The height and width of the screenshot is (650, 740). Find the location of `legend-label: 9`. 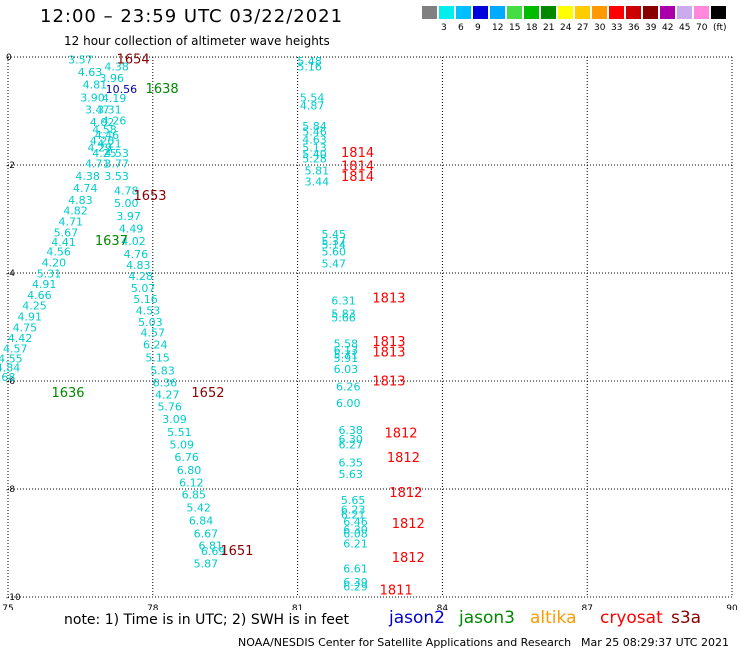

legend-label: 9 is located at coordinates (478, 28).